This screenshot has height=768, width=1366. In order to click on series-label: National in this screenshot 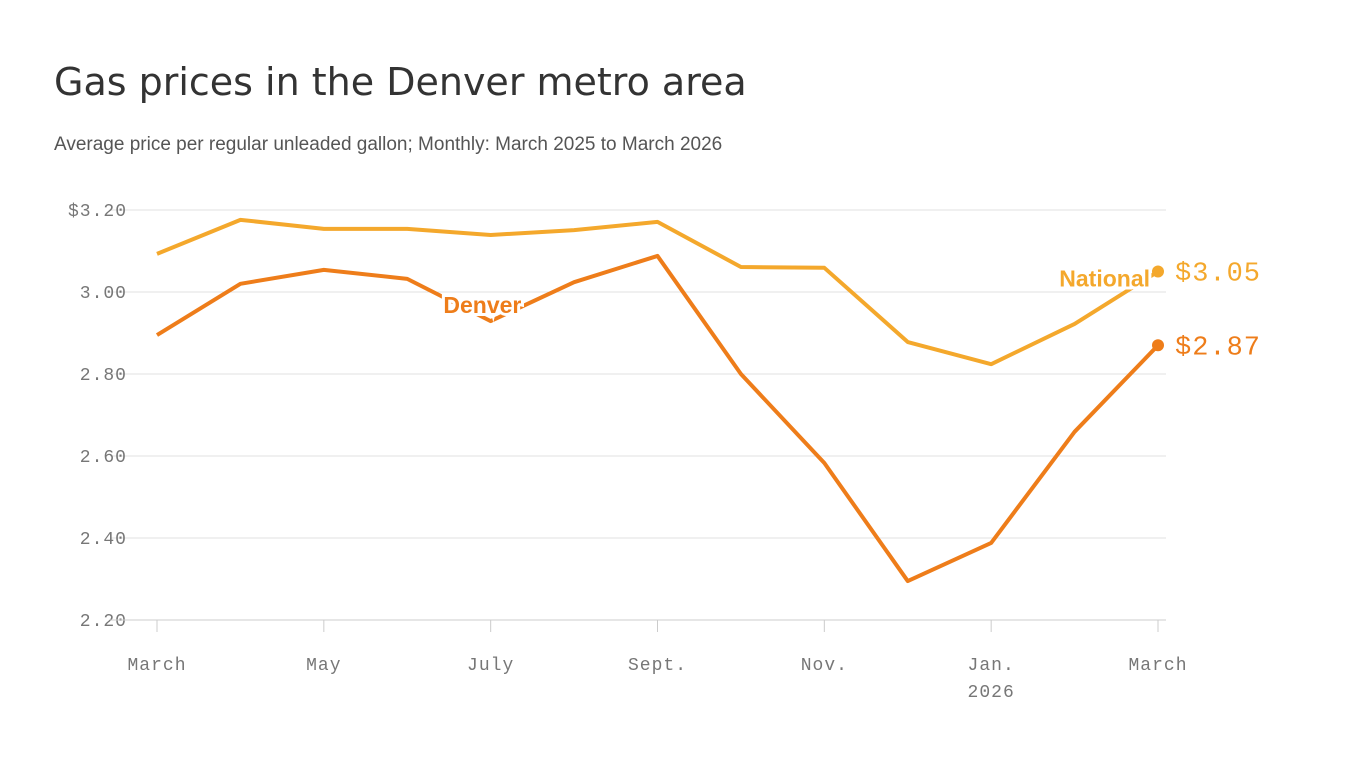, I will do `click(1104, 279)`.